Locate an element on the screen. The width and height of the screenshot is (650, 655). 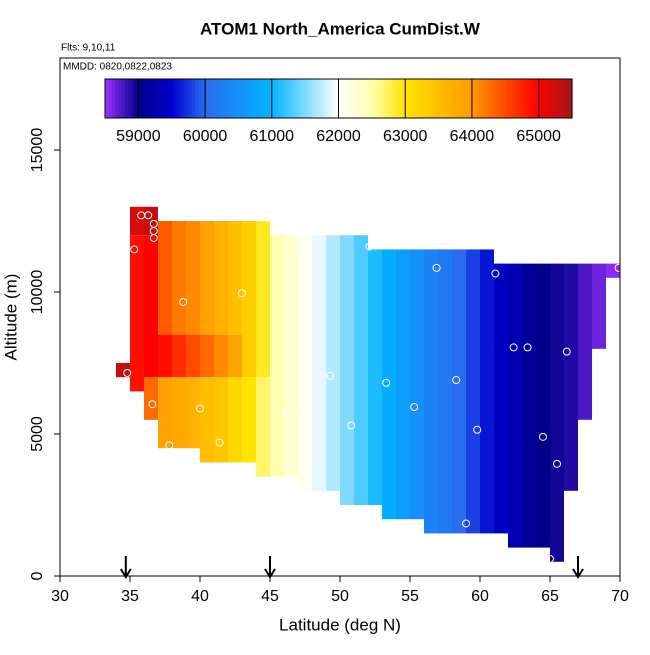
subtitle: Flts: 9,10,11 is located at coordinates (88, 48).